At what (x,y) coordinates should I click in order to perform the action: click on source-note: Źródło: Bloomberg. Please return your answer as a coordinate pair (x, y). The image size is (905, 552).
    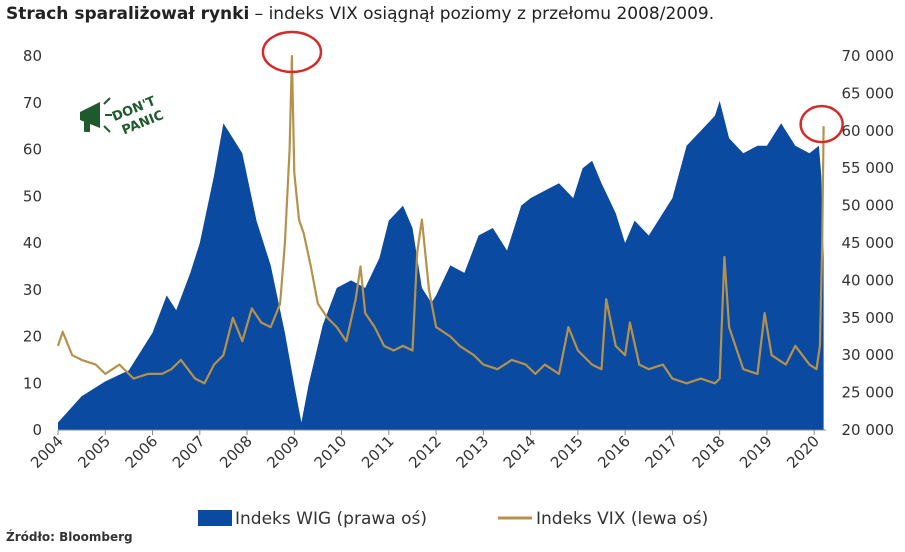
    Looking at the image, I should click on (69, 537).